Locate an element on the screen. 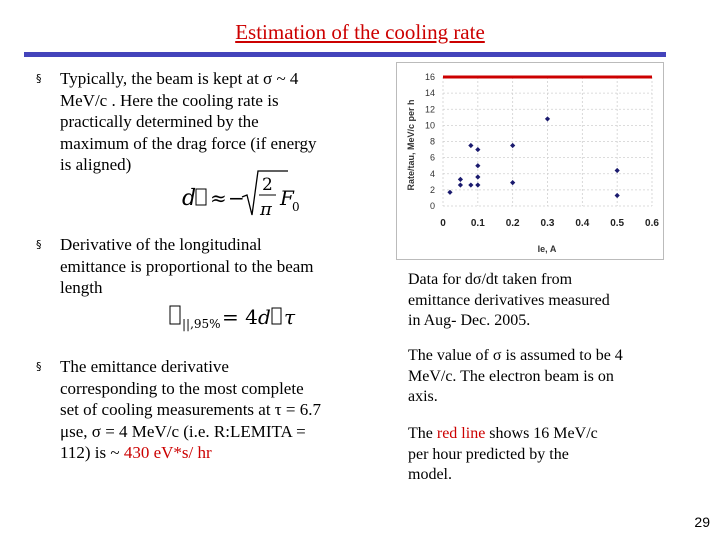  x-tick-label: 0.3 is located at coordinates (548, 223).